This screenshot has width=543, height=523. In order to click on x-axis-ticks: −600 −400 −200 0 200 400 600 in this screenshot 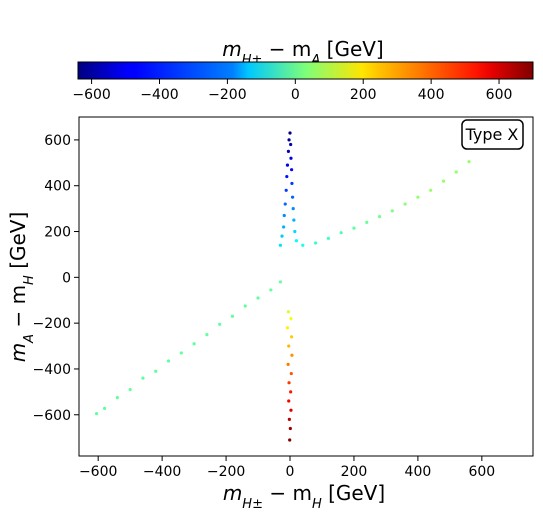, I will do `click(287, 468)`.